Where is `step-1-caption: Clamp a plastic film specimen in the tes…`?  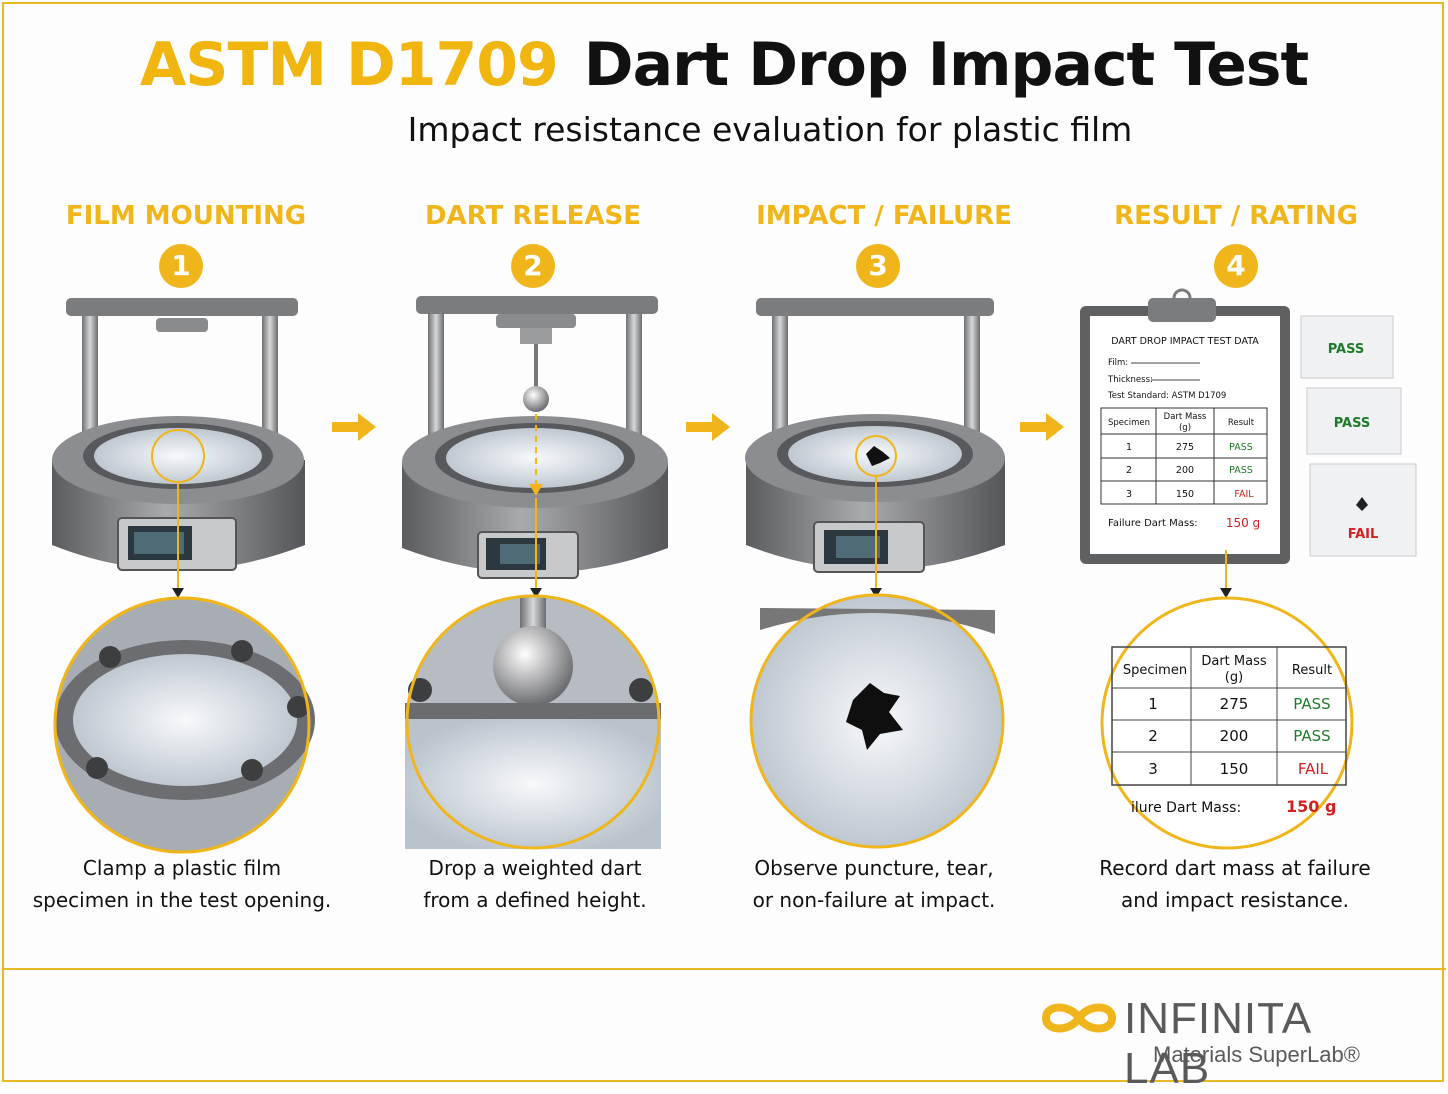 step-1-caption: Clamp a plastic film specimen in the tes… is located at coordinates (182, 884).